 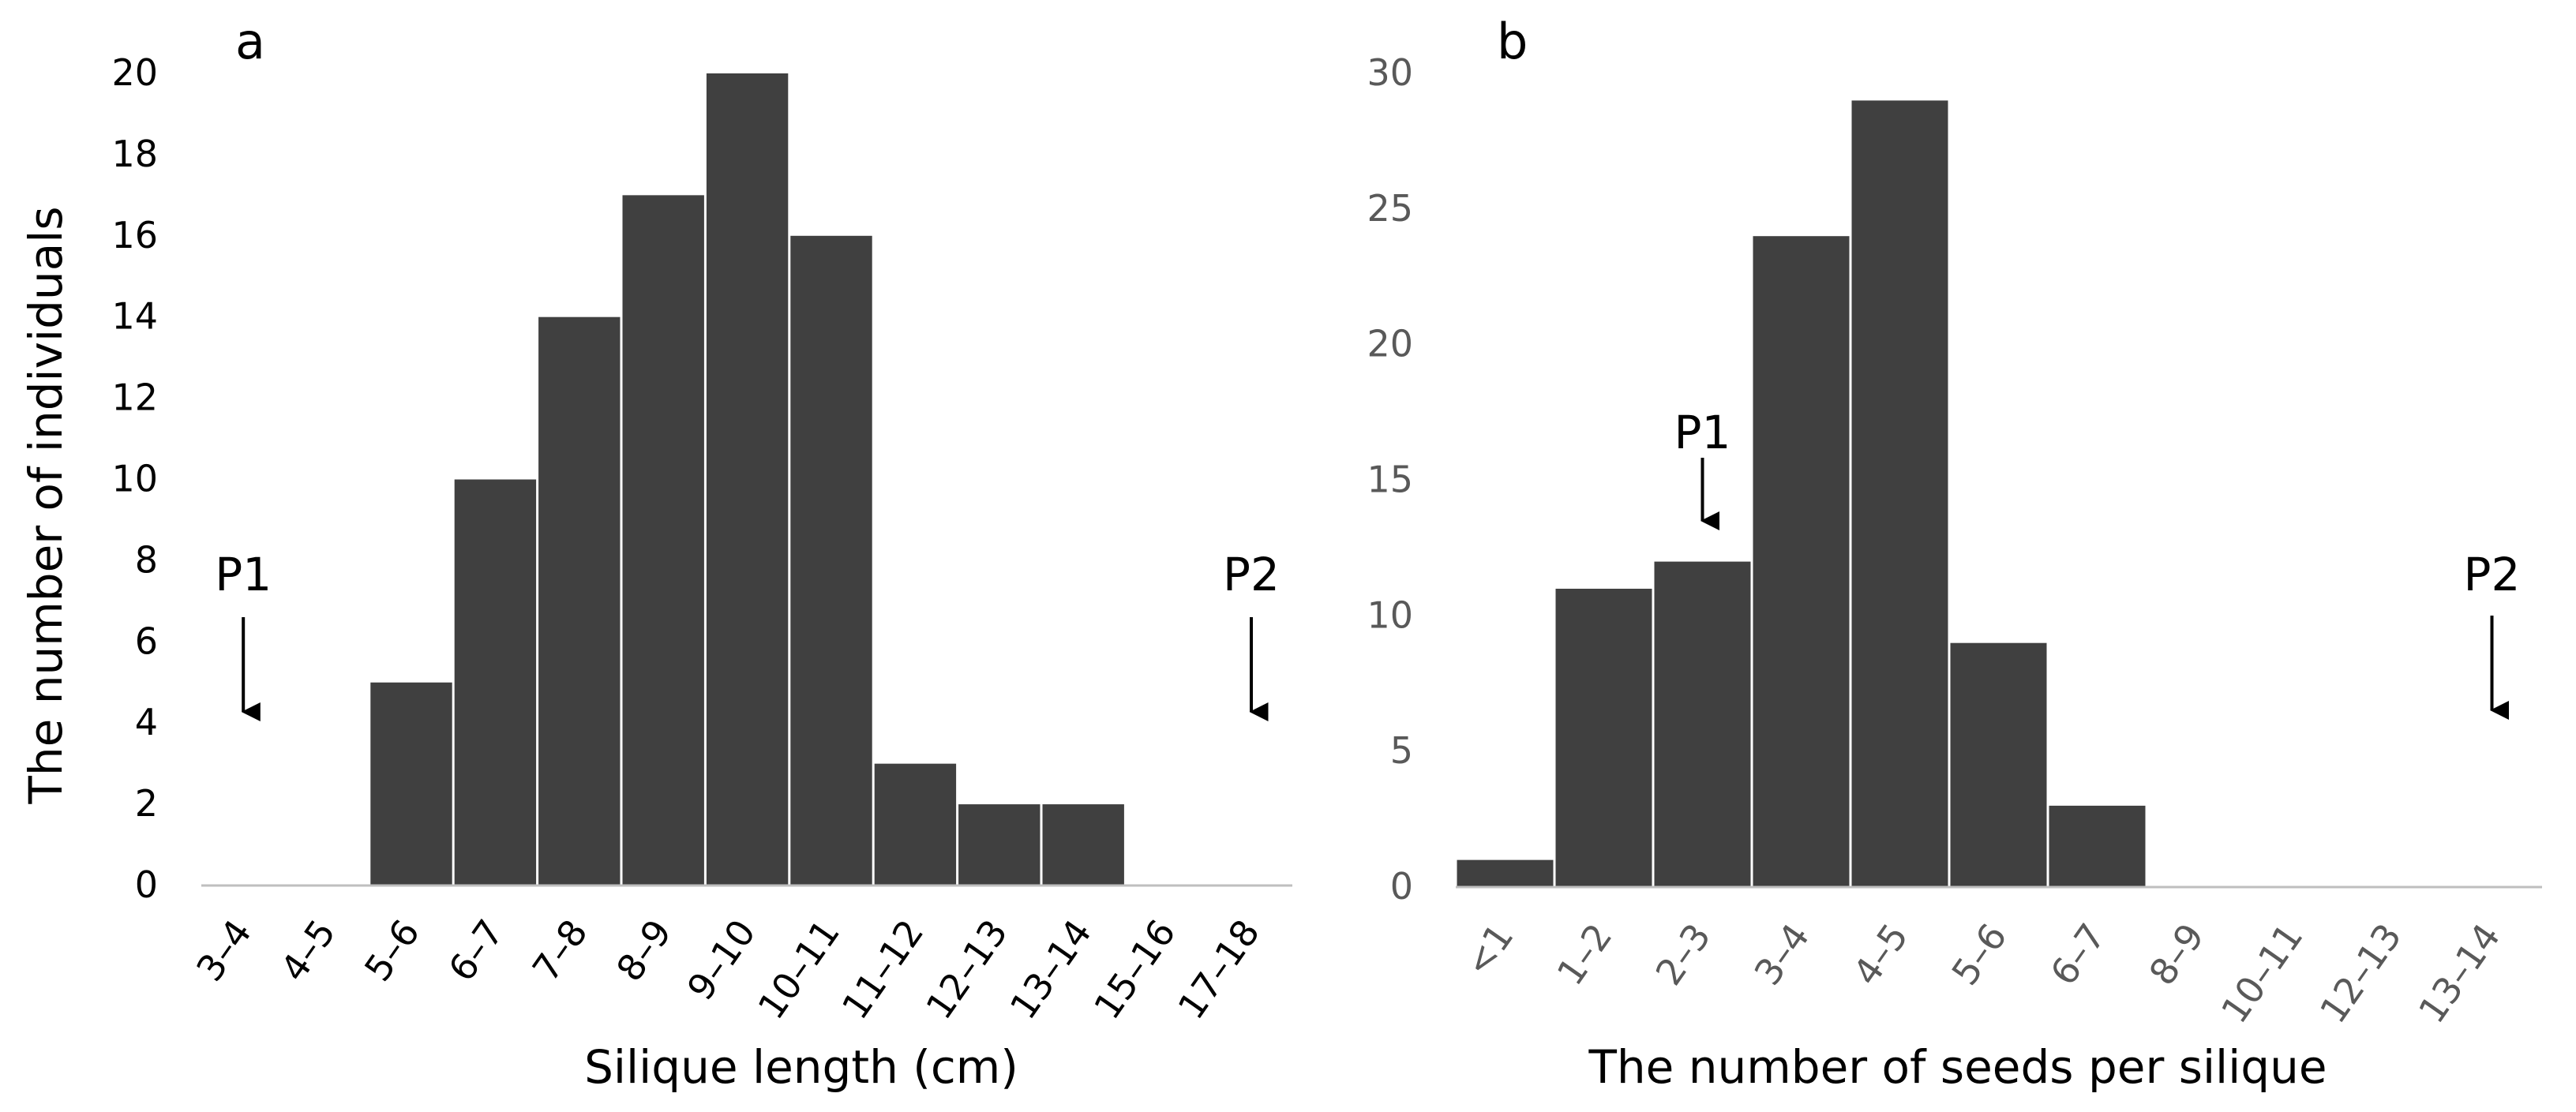 I want to click on x-tick-label-b: 6–7, so click(x=2078, y=954).